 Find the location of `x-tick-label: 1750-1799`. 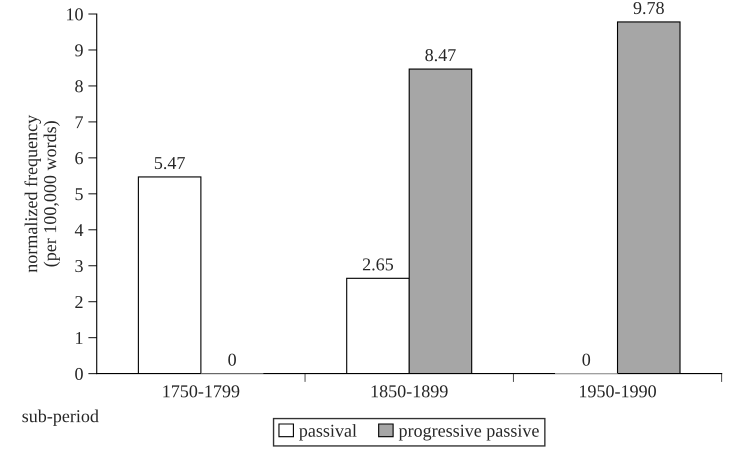

x-tick-label: 1750-1799 is located at coordinates (201, 391).